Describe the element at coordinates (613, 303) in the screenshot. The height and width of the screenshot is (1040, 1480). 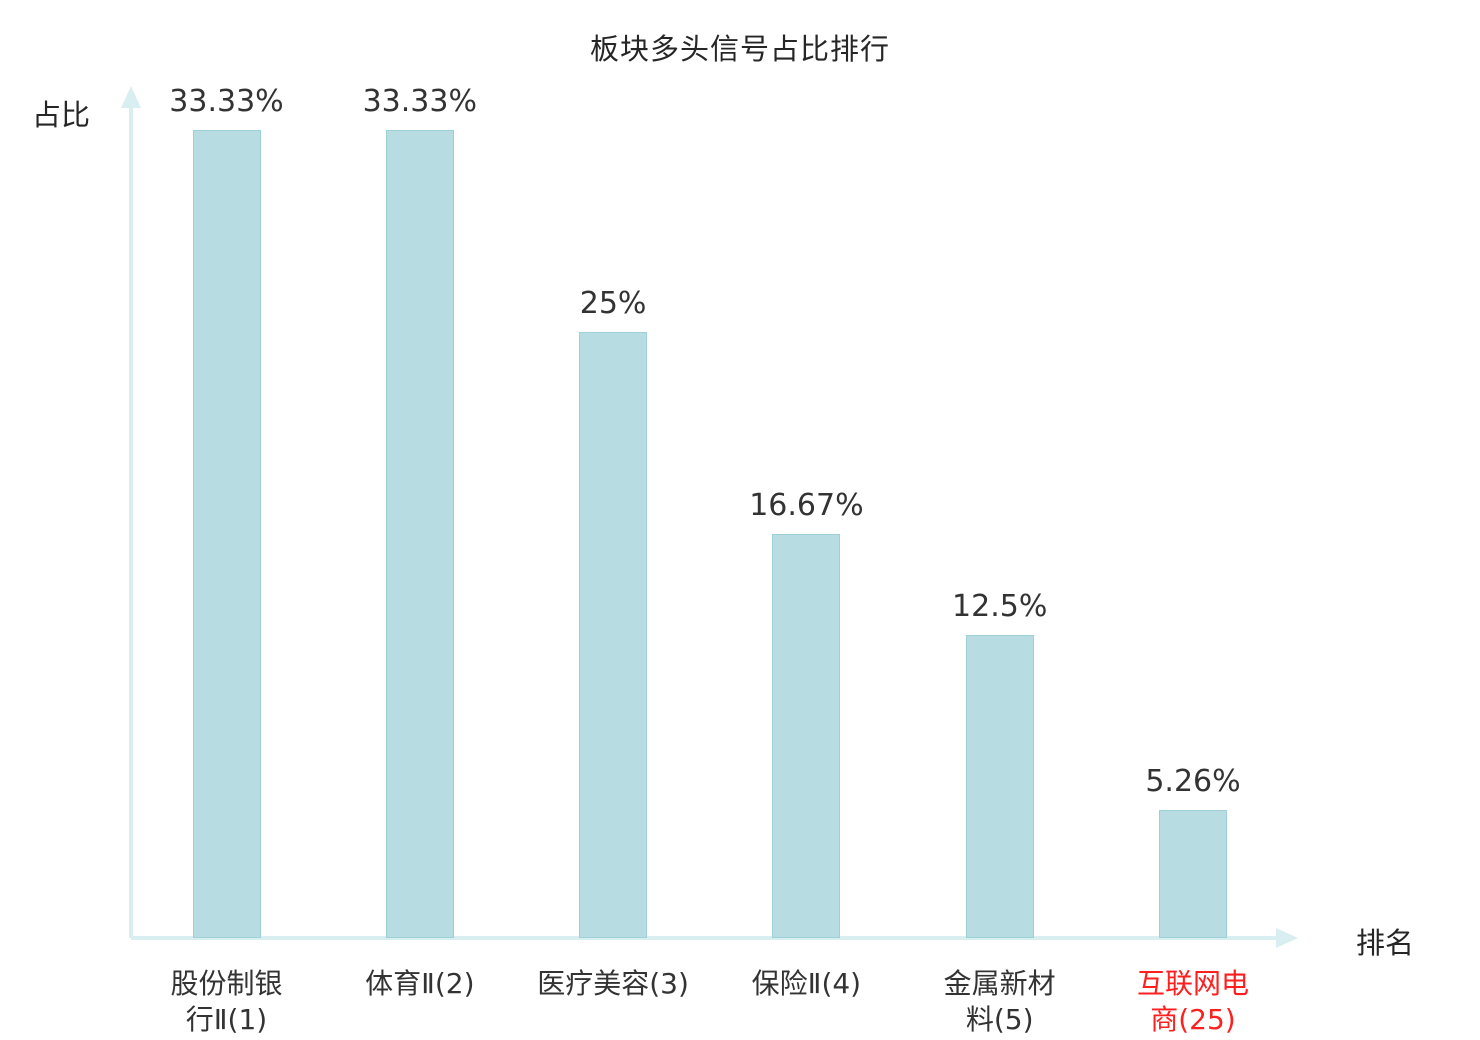
I see `bar-value-label: 25%` at that location.